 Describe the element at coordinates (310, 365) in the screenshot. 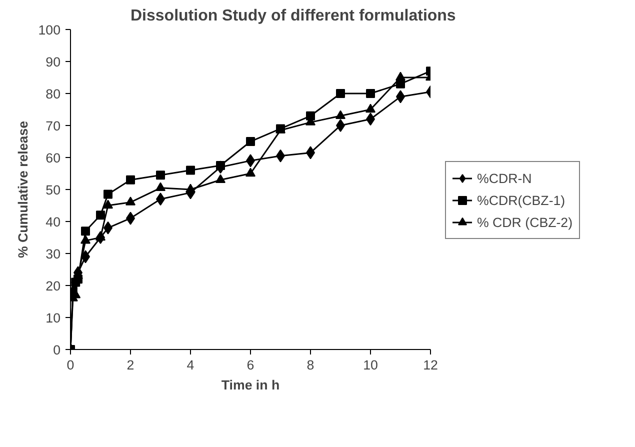

I see `x-tick-label: 8` at that location.